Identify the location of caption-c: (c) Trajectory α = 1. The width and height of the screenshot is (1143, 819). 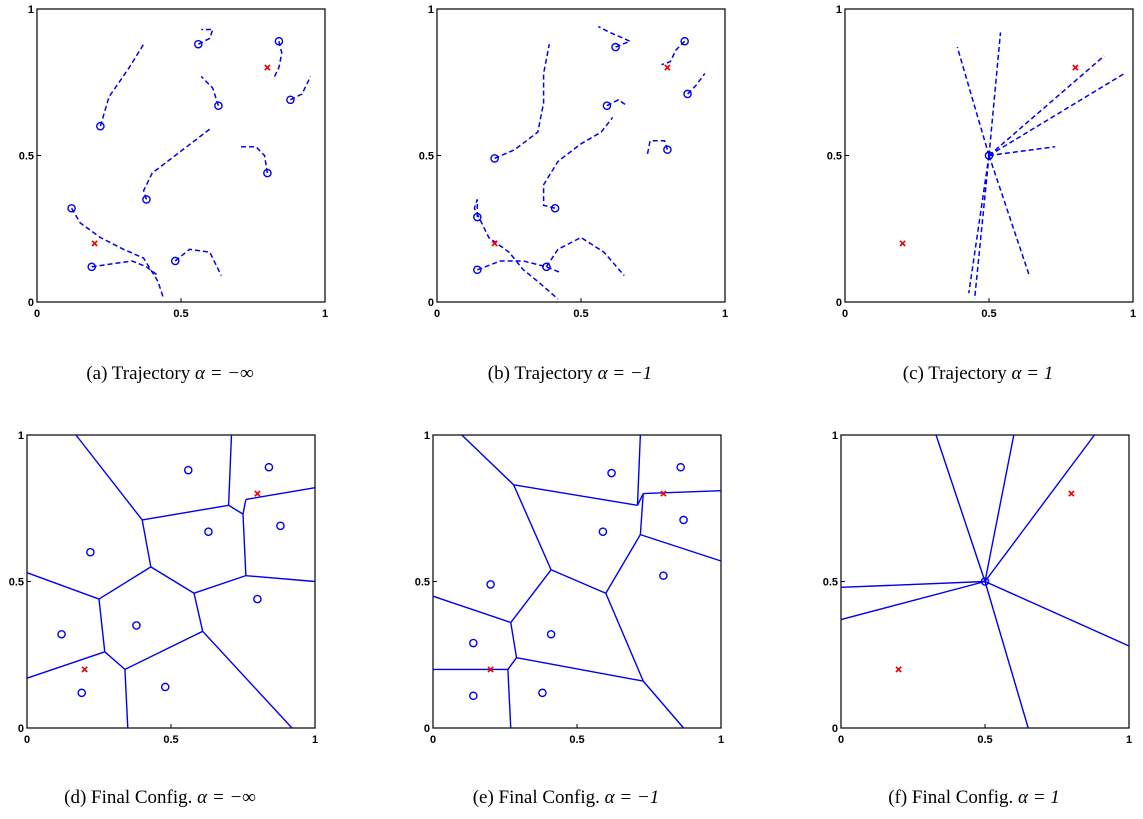
(978, 374).